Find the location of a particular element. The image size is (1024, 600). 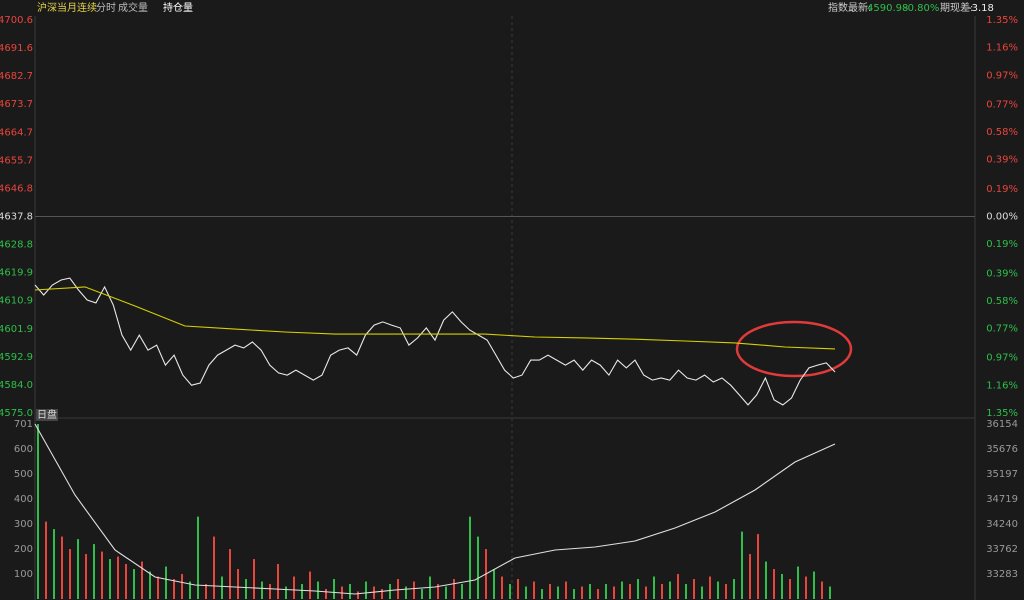

y2-tick-label: 0.19% is located at coordinates (1002, 189).